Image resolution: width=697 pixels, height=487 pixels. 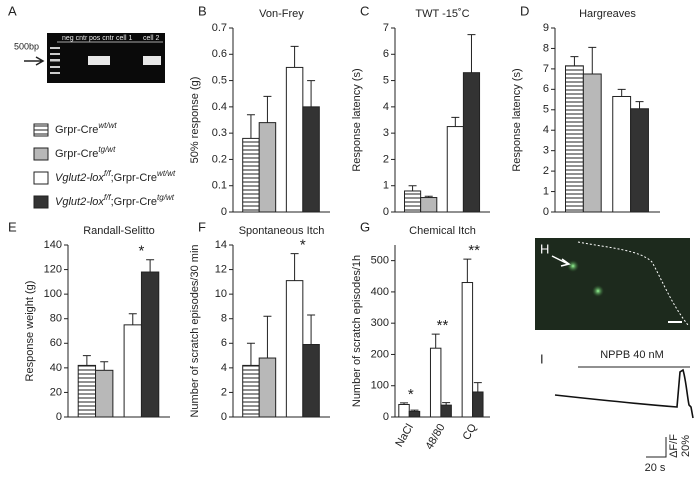 I want to click on y-tick-label: 140, so click(x=53, y=245).